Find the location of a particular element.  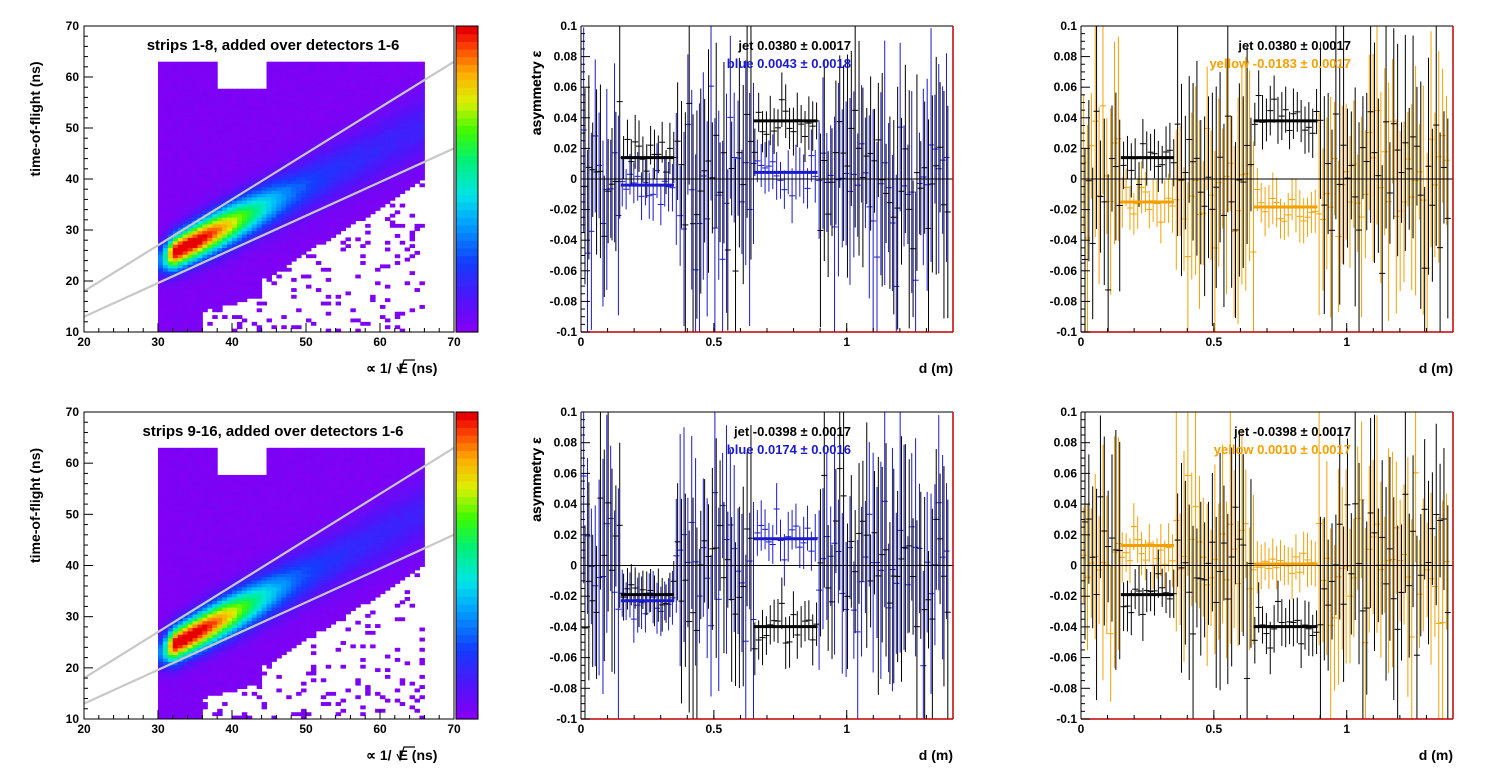

legend-entry: jet 0.0380 ± 0.0017 is located at coordinates (794, 45).